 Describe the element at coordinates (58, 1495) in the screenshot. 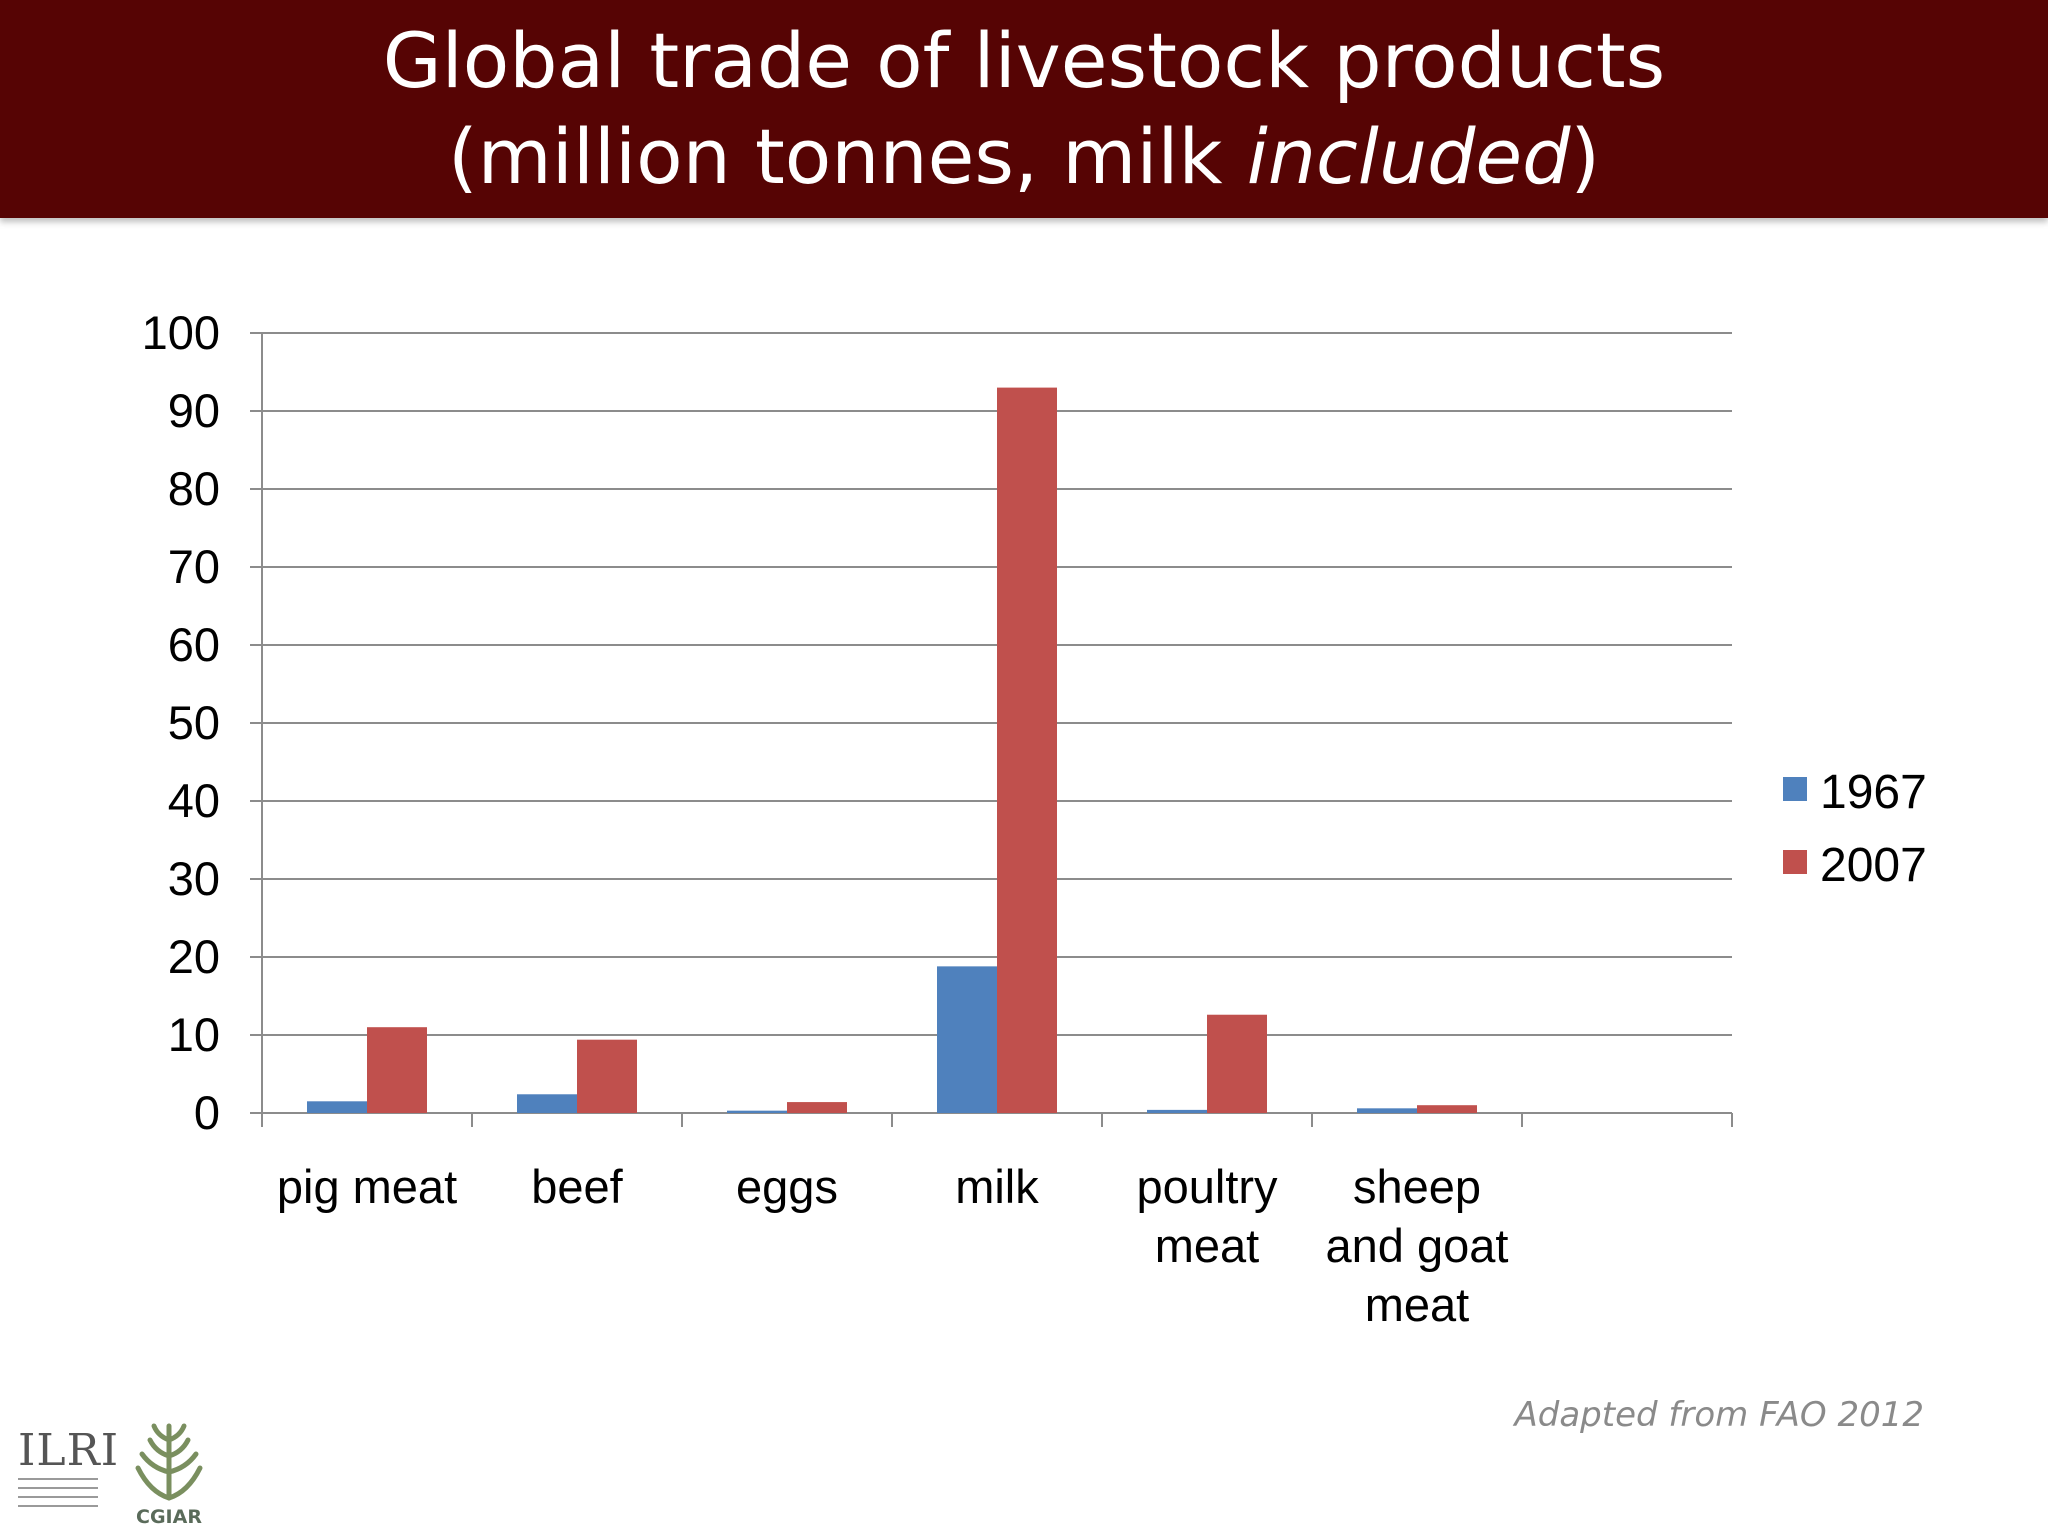

I see `ilri-logo-subtext-lines` at that location.